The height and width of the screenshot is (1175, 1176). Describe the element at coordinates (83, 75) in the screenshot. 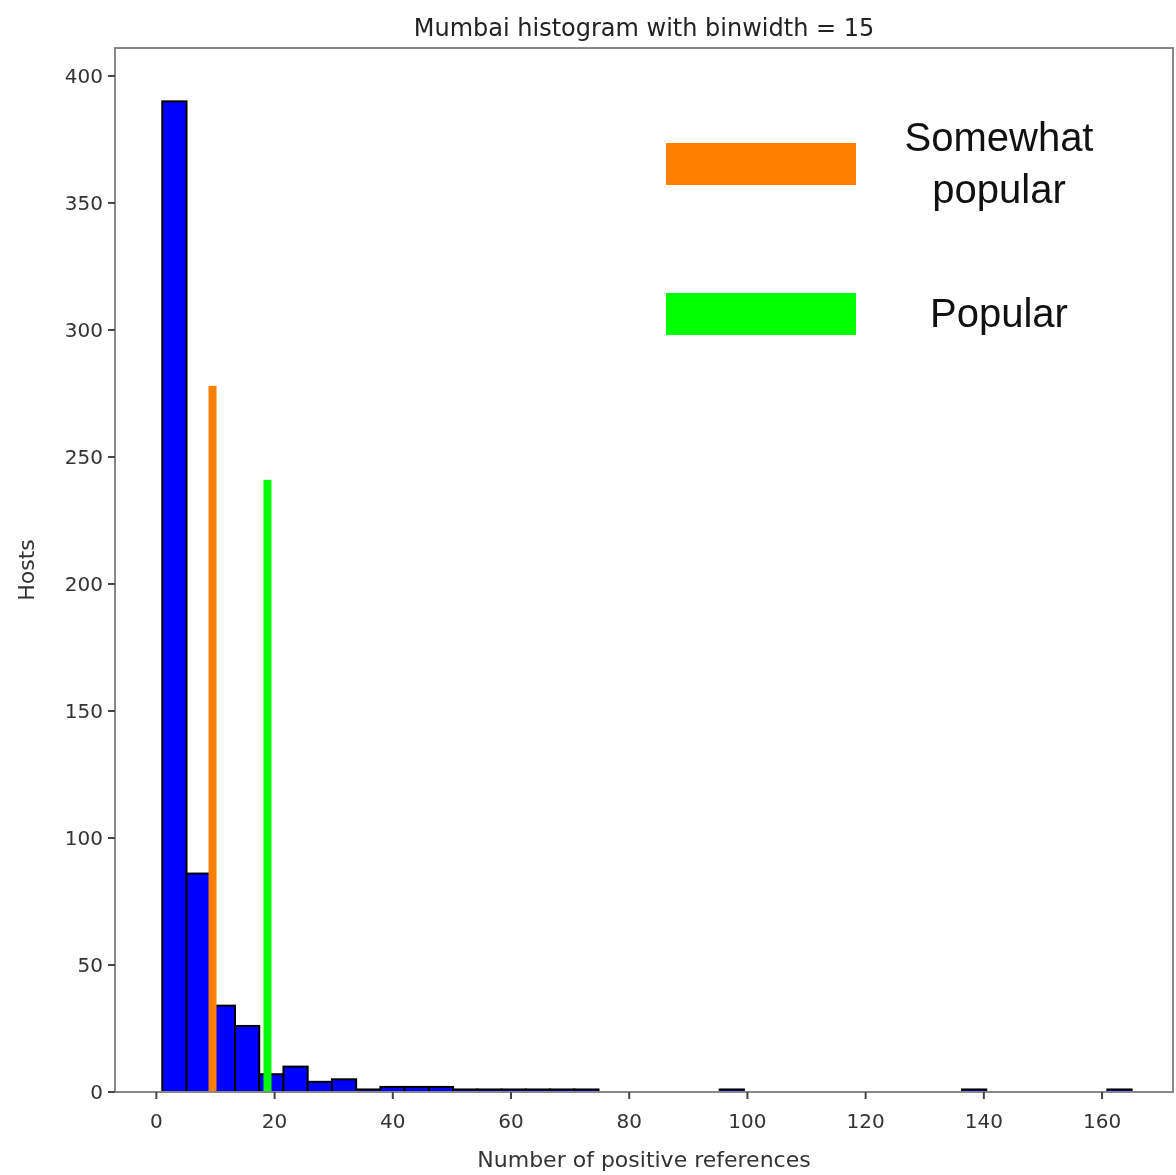

I see `y-tick-label: 400` at that location.